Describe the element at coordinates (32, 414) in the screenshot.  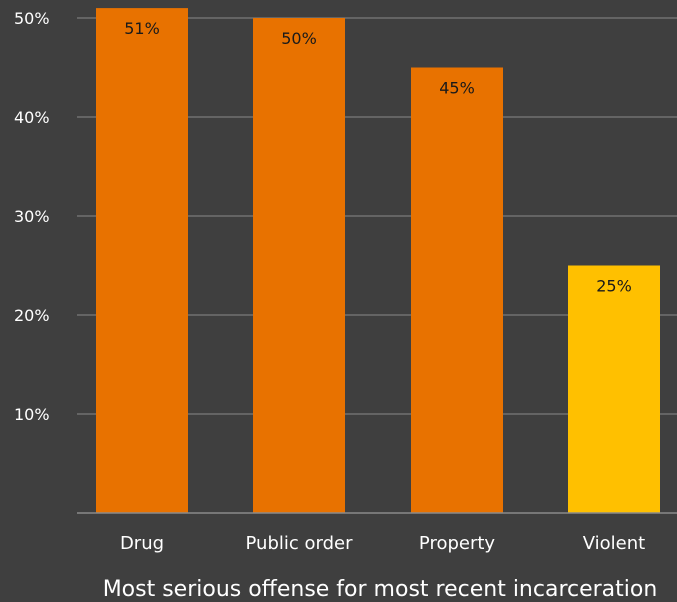
I see `y-tick-label: 10%` at that location.